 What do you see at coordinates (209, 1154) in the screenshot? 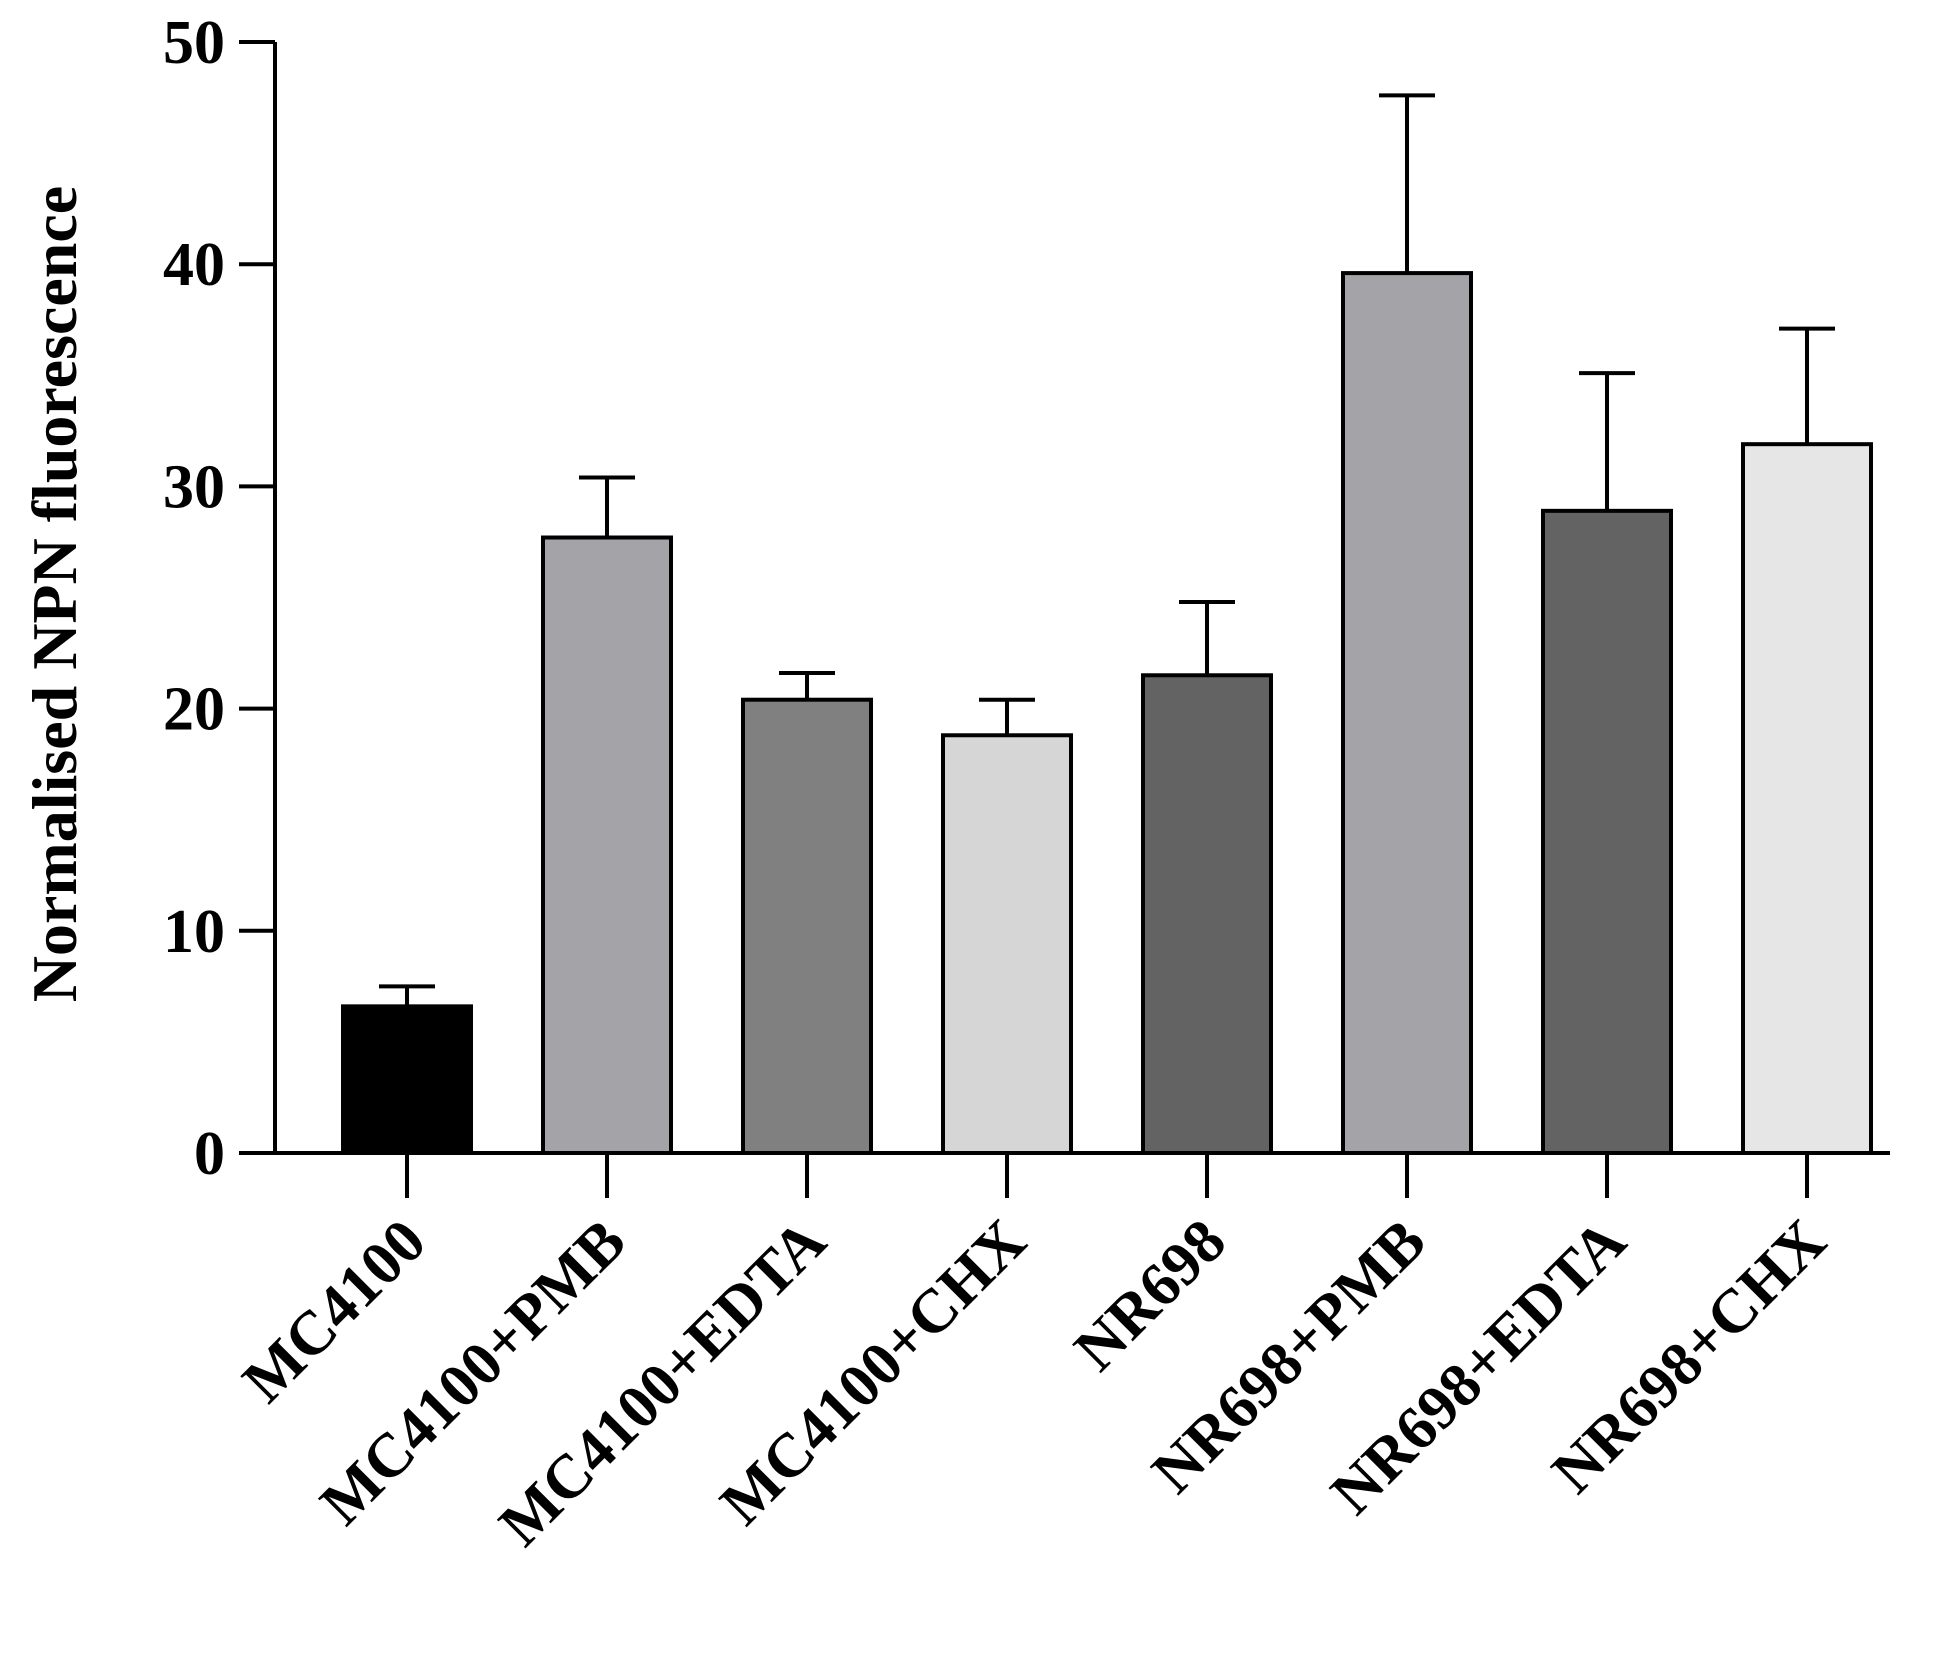
I see `y-tick-label: 0` at bounding box center [209, 1154].